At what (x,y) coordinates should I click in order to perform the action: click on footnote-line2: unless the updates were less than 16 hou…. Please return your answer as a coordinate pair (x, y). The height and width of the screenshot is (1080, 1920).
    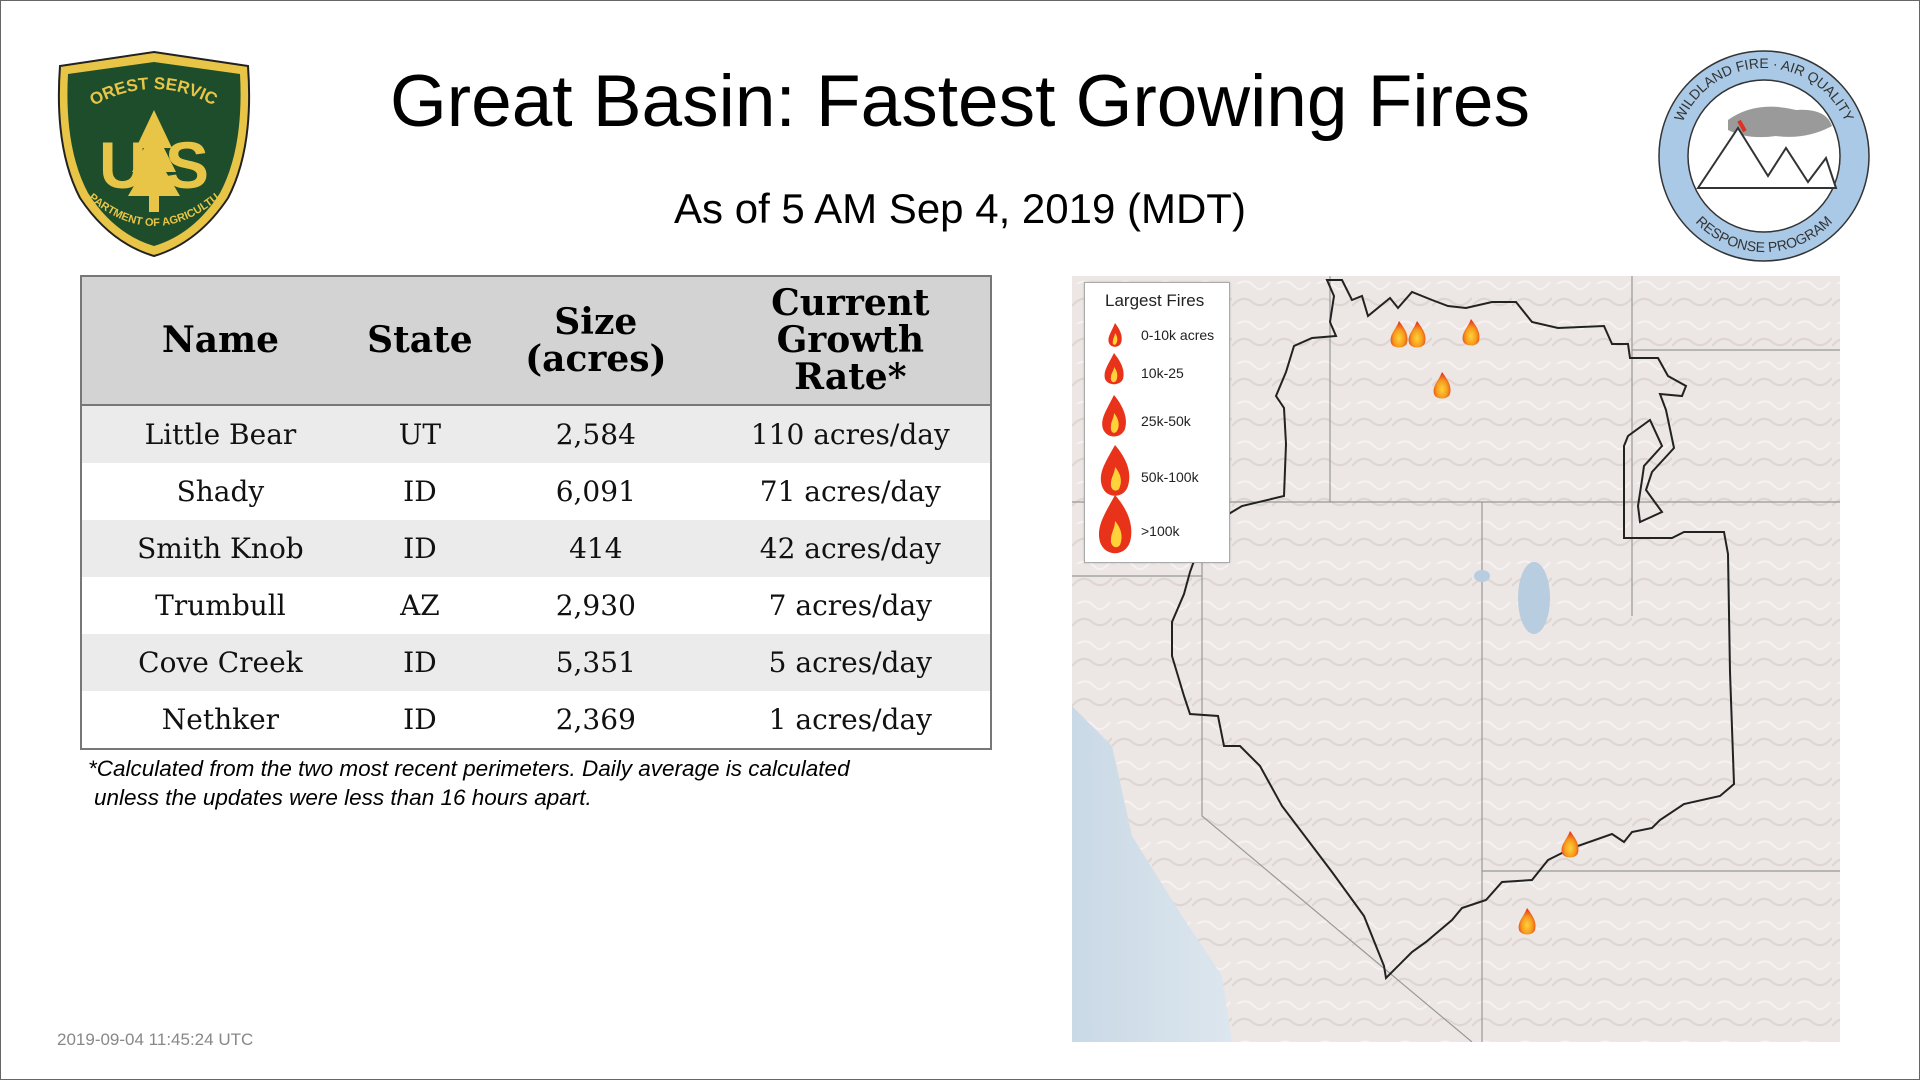
    Looking at the image, I should click on (343, 797).